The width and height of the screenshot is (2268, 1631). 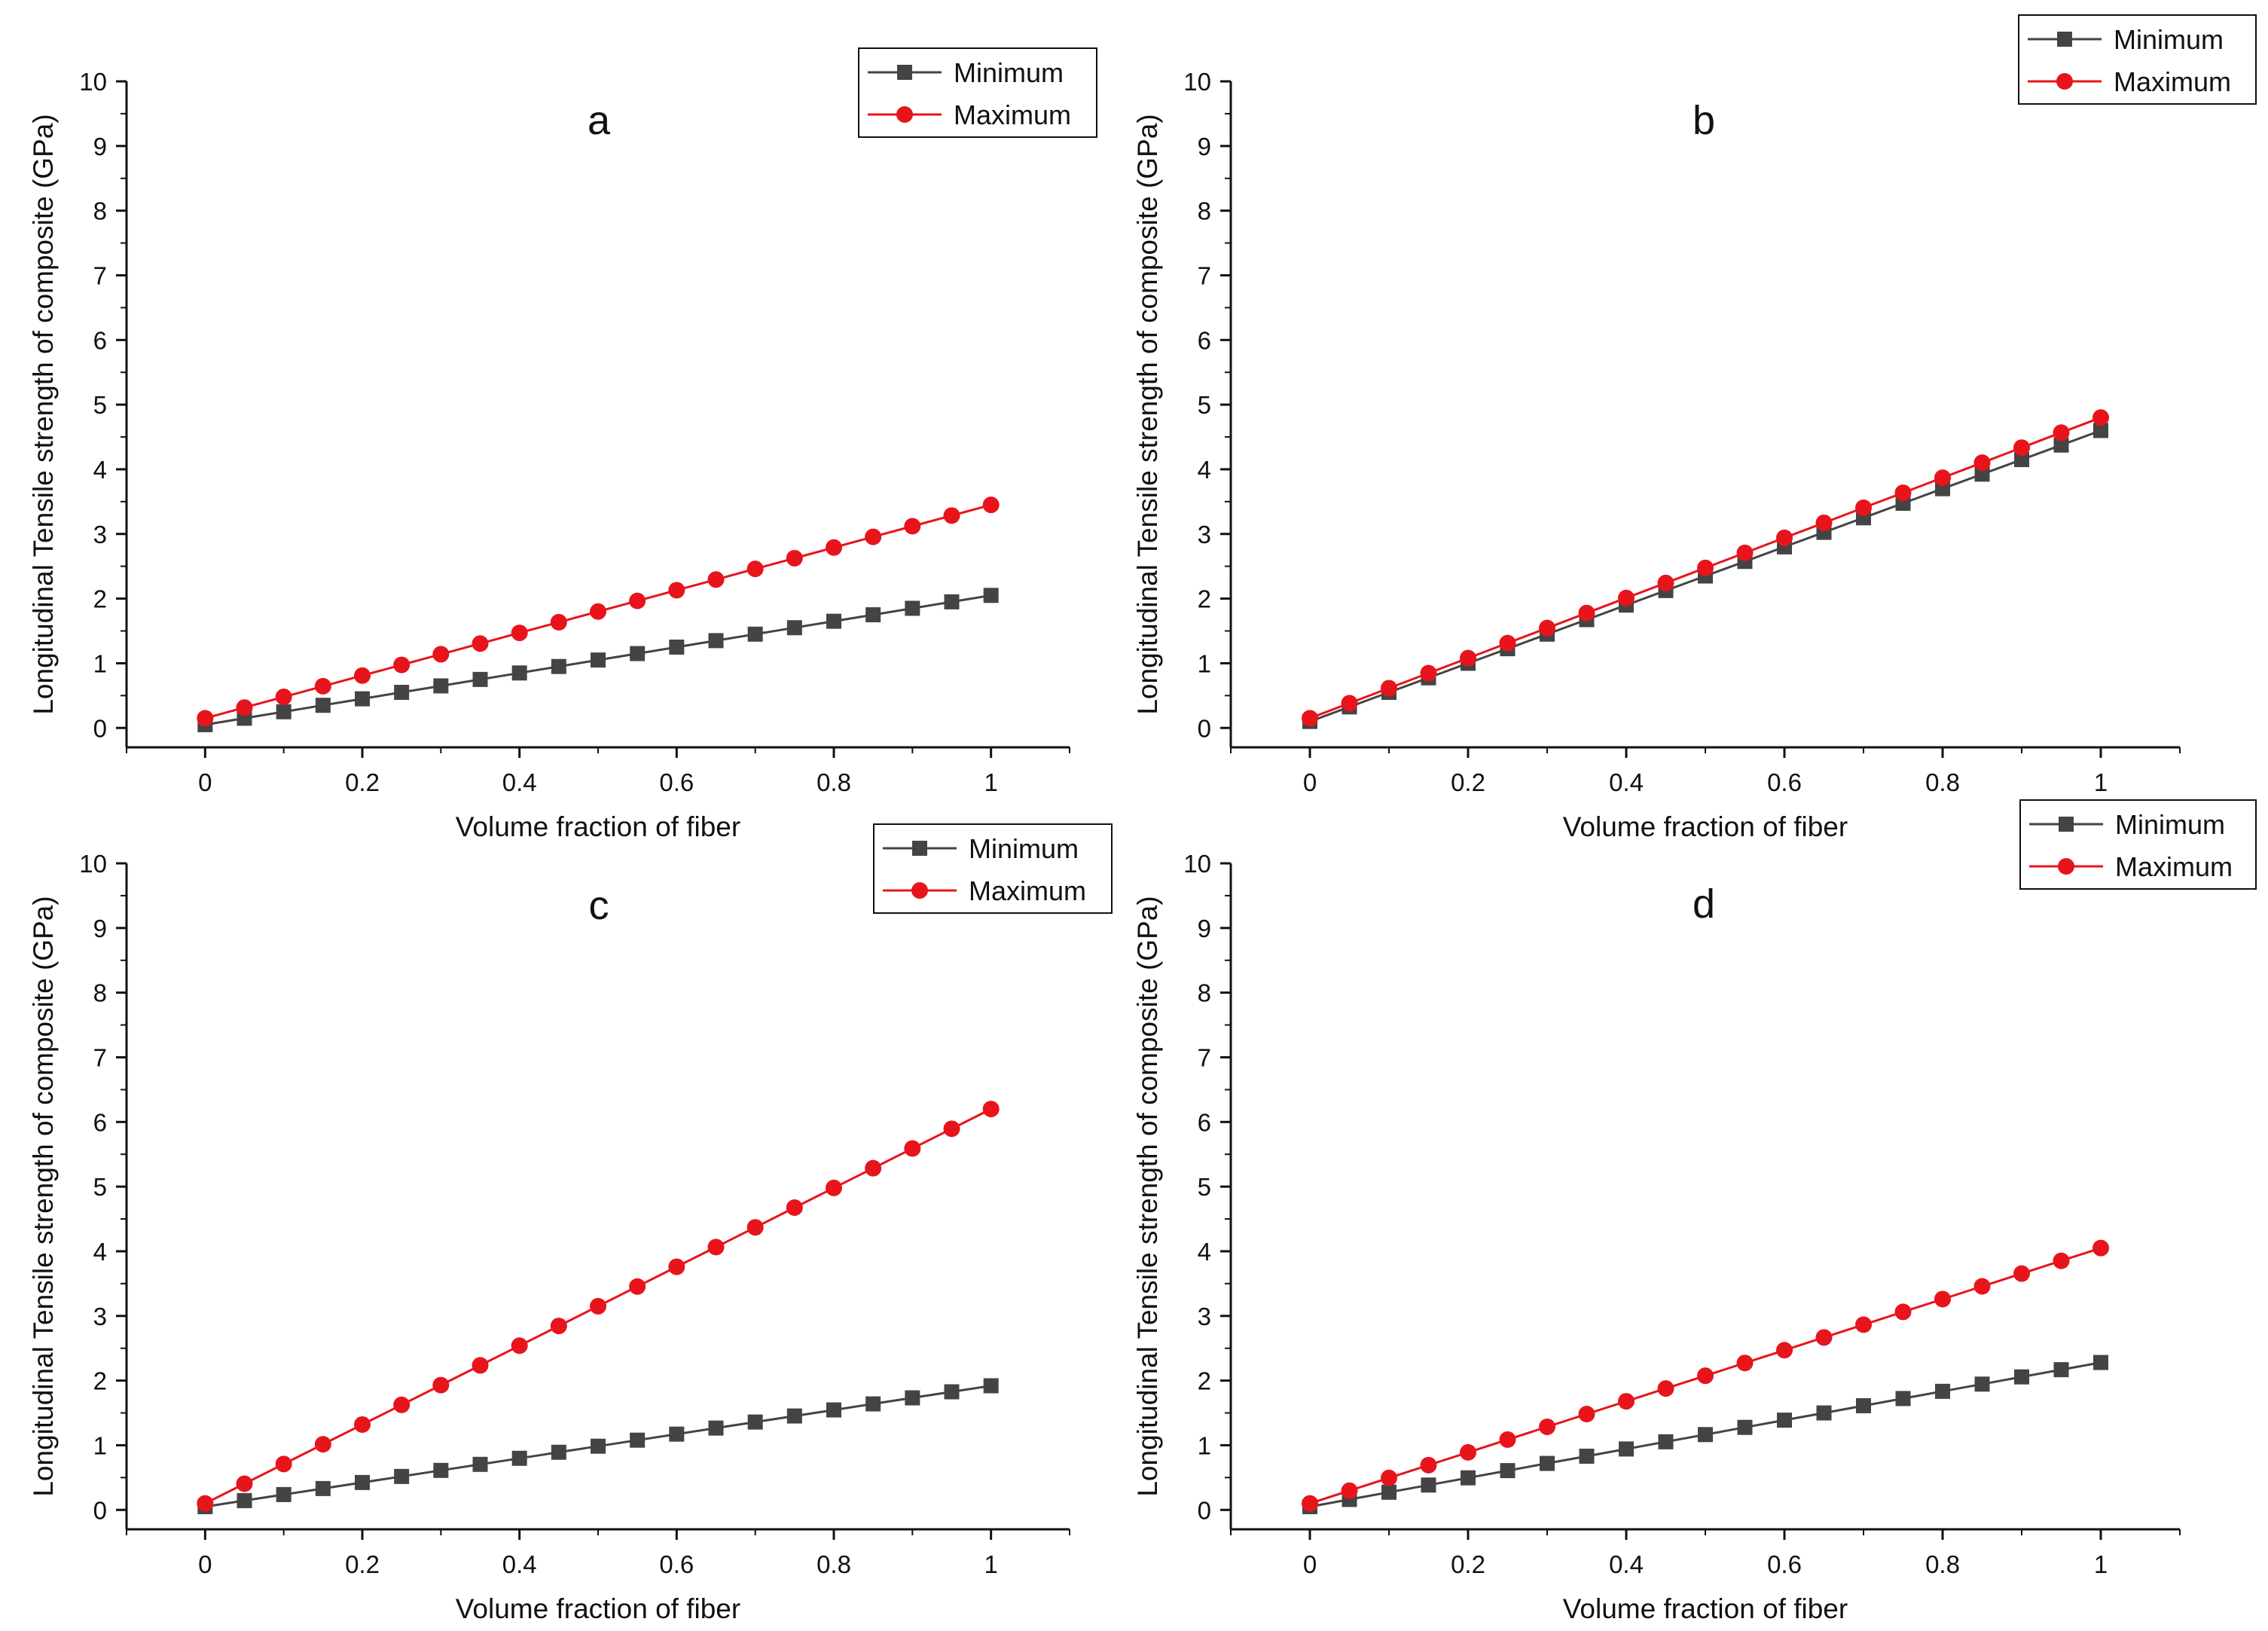 What do you see at coordinates (100, 599) in the screenshot?
I see `y-tick-label: 2` at bounding box center [100, 599].